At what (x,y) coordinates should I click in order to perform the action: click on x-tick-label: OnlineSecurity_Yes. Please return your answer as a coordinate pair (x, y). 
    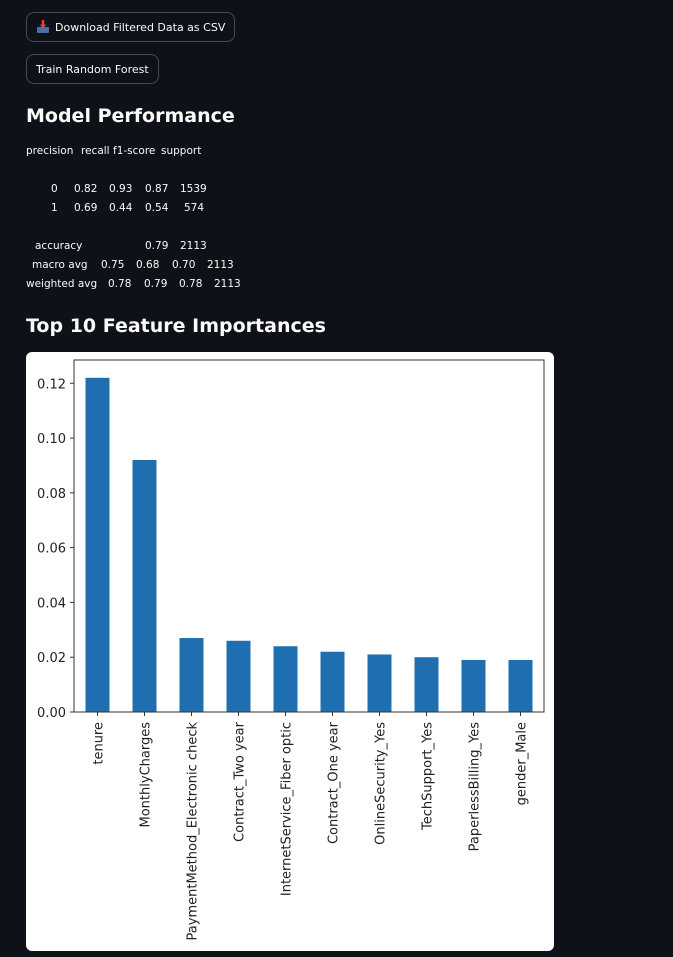
    Looking at the image, I should click on (381, 783).